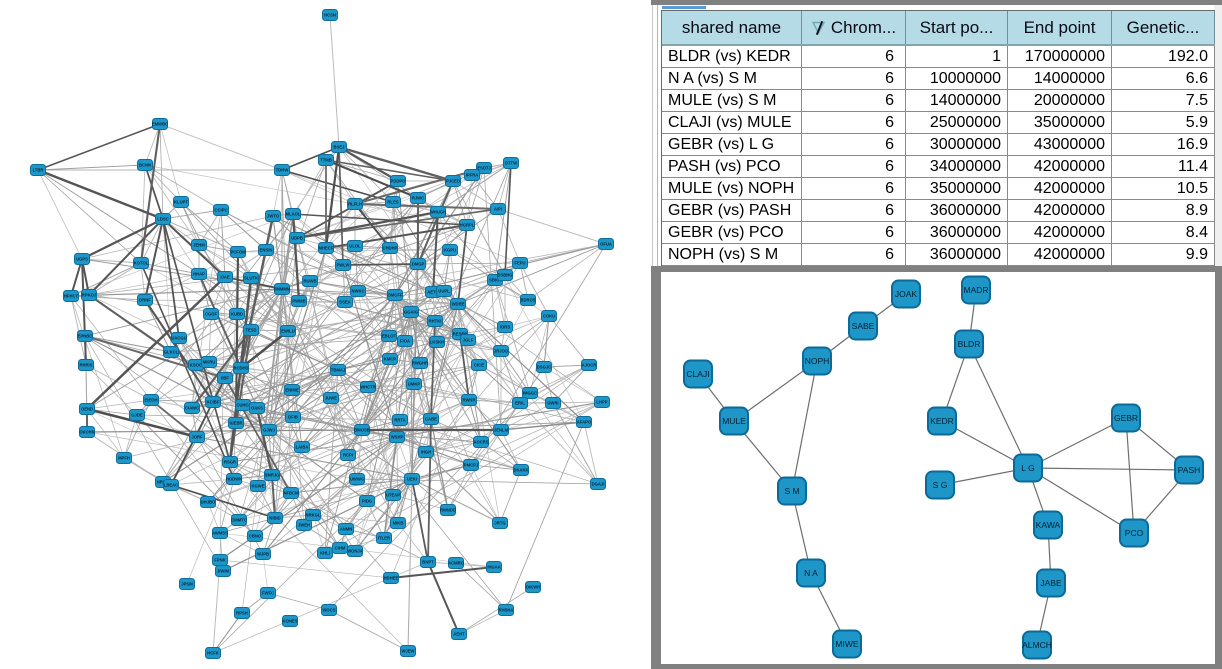 Image resolution: width=1222 pixels, height=669 pixels. I want to click on svg-text: WHUGH, so click(438, 212).